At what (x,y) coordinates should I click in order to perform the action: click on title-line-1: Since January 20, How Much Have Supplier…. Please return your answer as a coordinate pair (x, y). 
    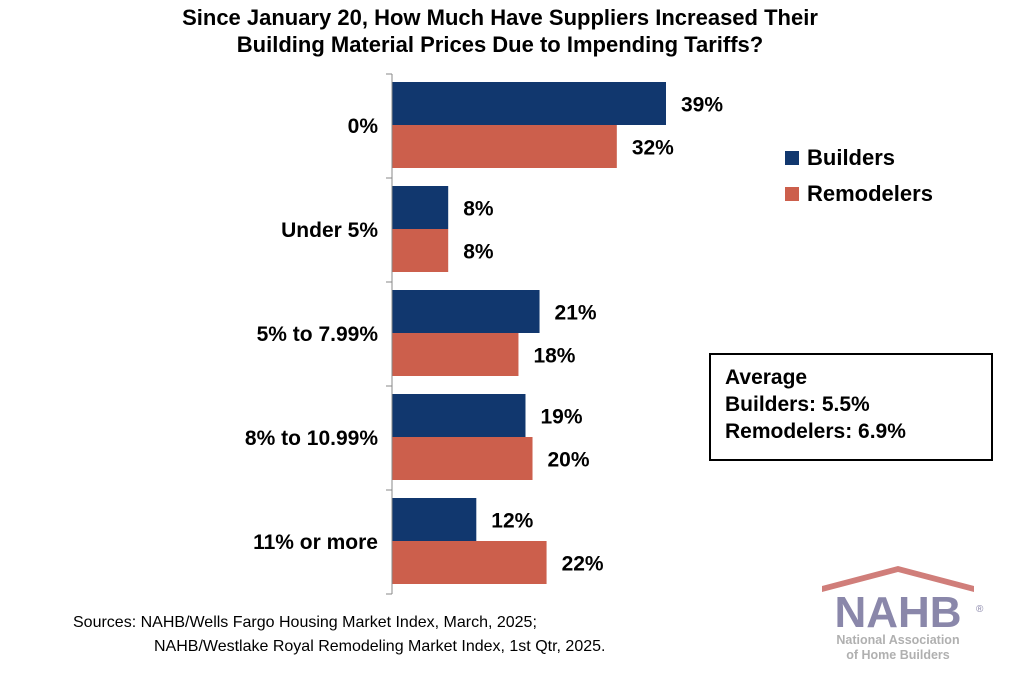
    Looking at the image, I should click on (500, 17).